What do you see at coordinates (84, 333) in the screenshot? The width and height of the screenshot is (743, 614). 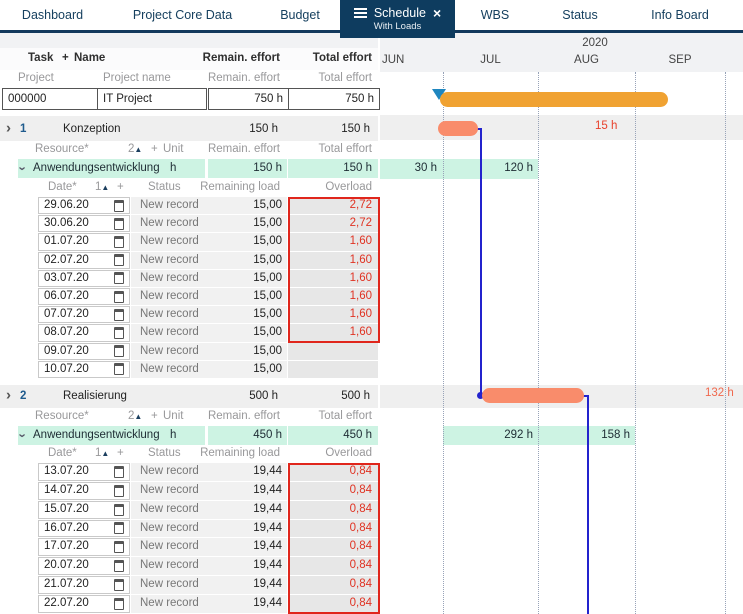 I see `date-cell: 08.07.20` at bounding box center [84, 333].